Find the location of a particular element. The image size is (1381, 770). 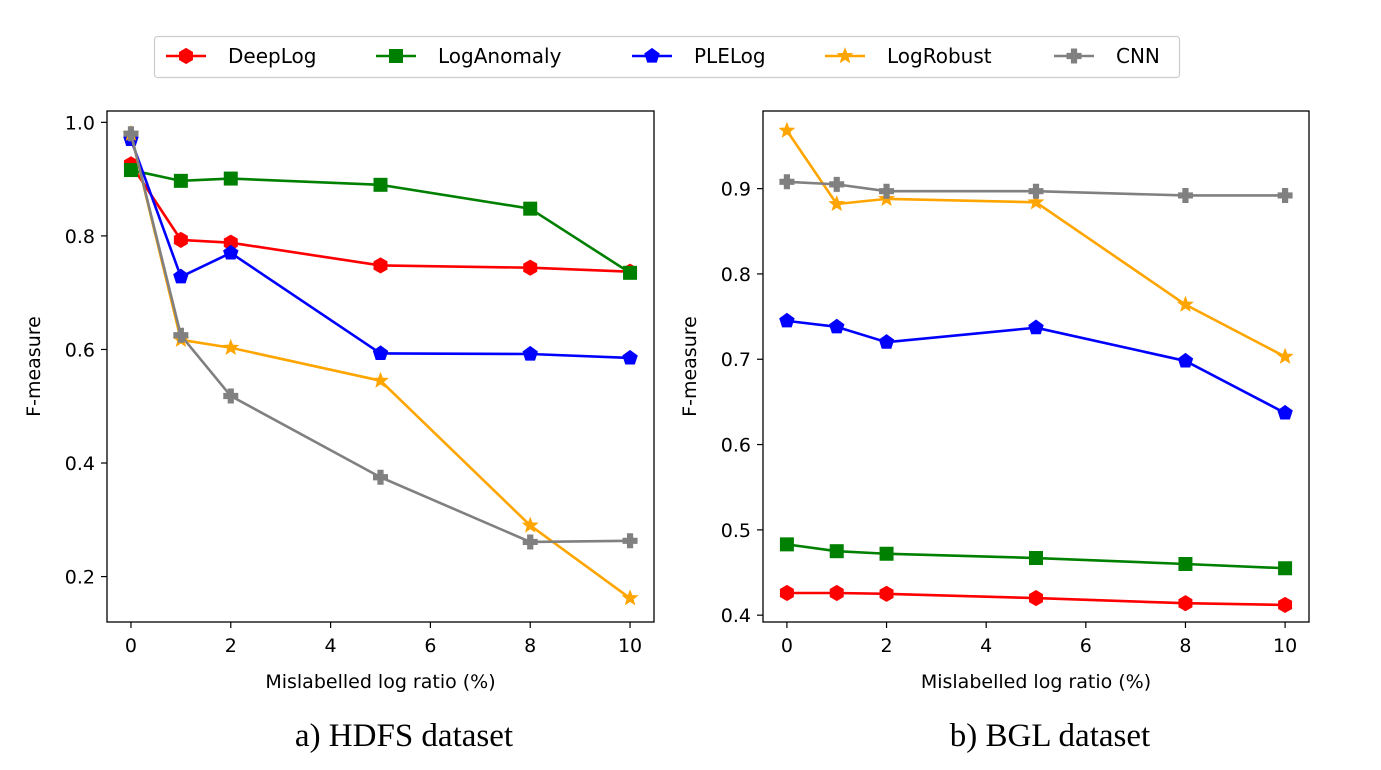

series-cnn is located at coordinates (1036, 188).